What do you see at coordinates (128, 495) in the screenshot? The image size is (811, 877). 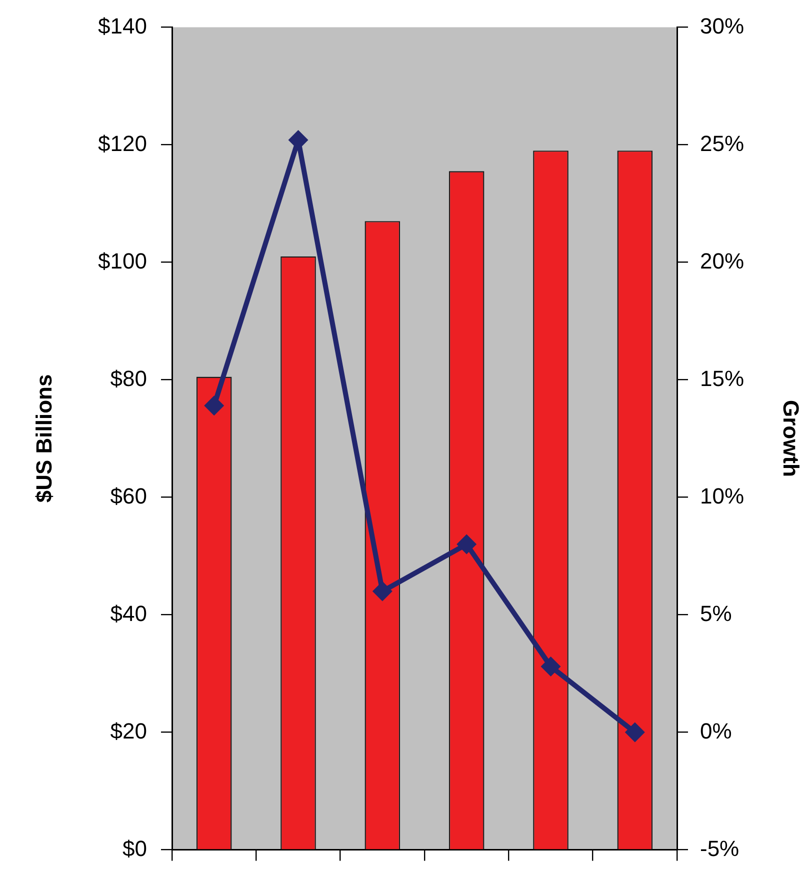 I see `y-tick-label: $60` at bounding box center [128, 495].